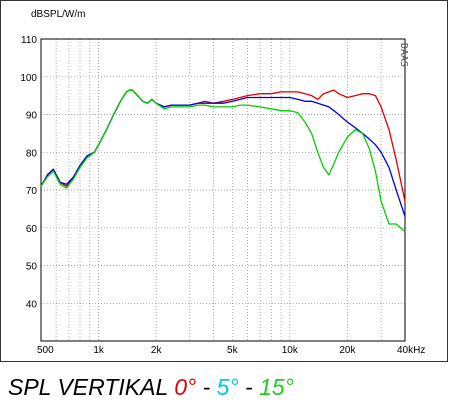 The image size is (450, 413). I want to click on caption-angle-15: 15°, so click(276, 387).